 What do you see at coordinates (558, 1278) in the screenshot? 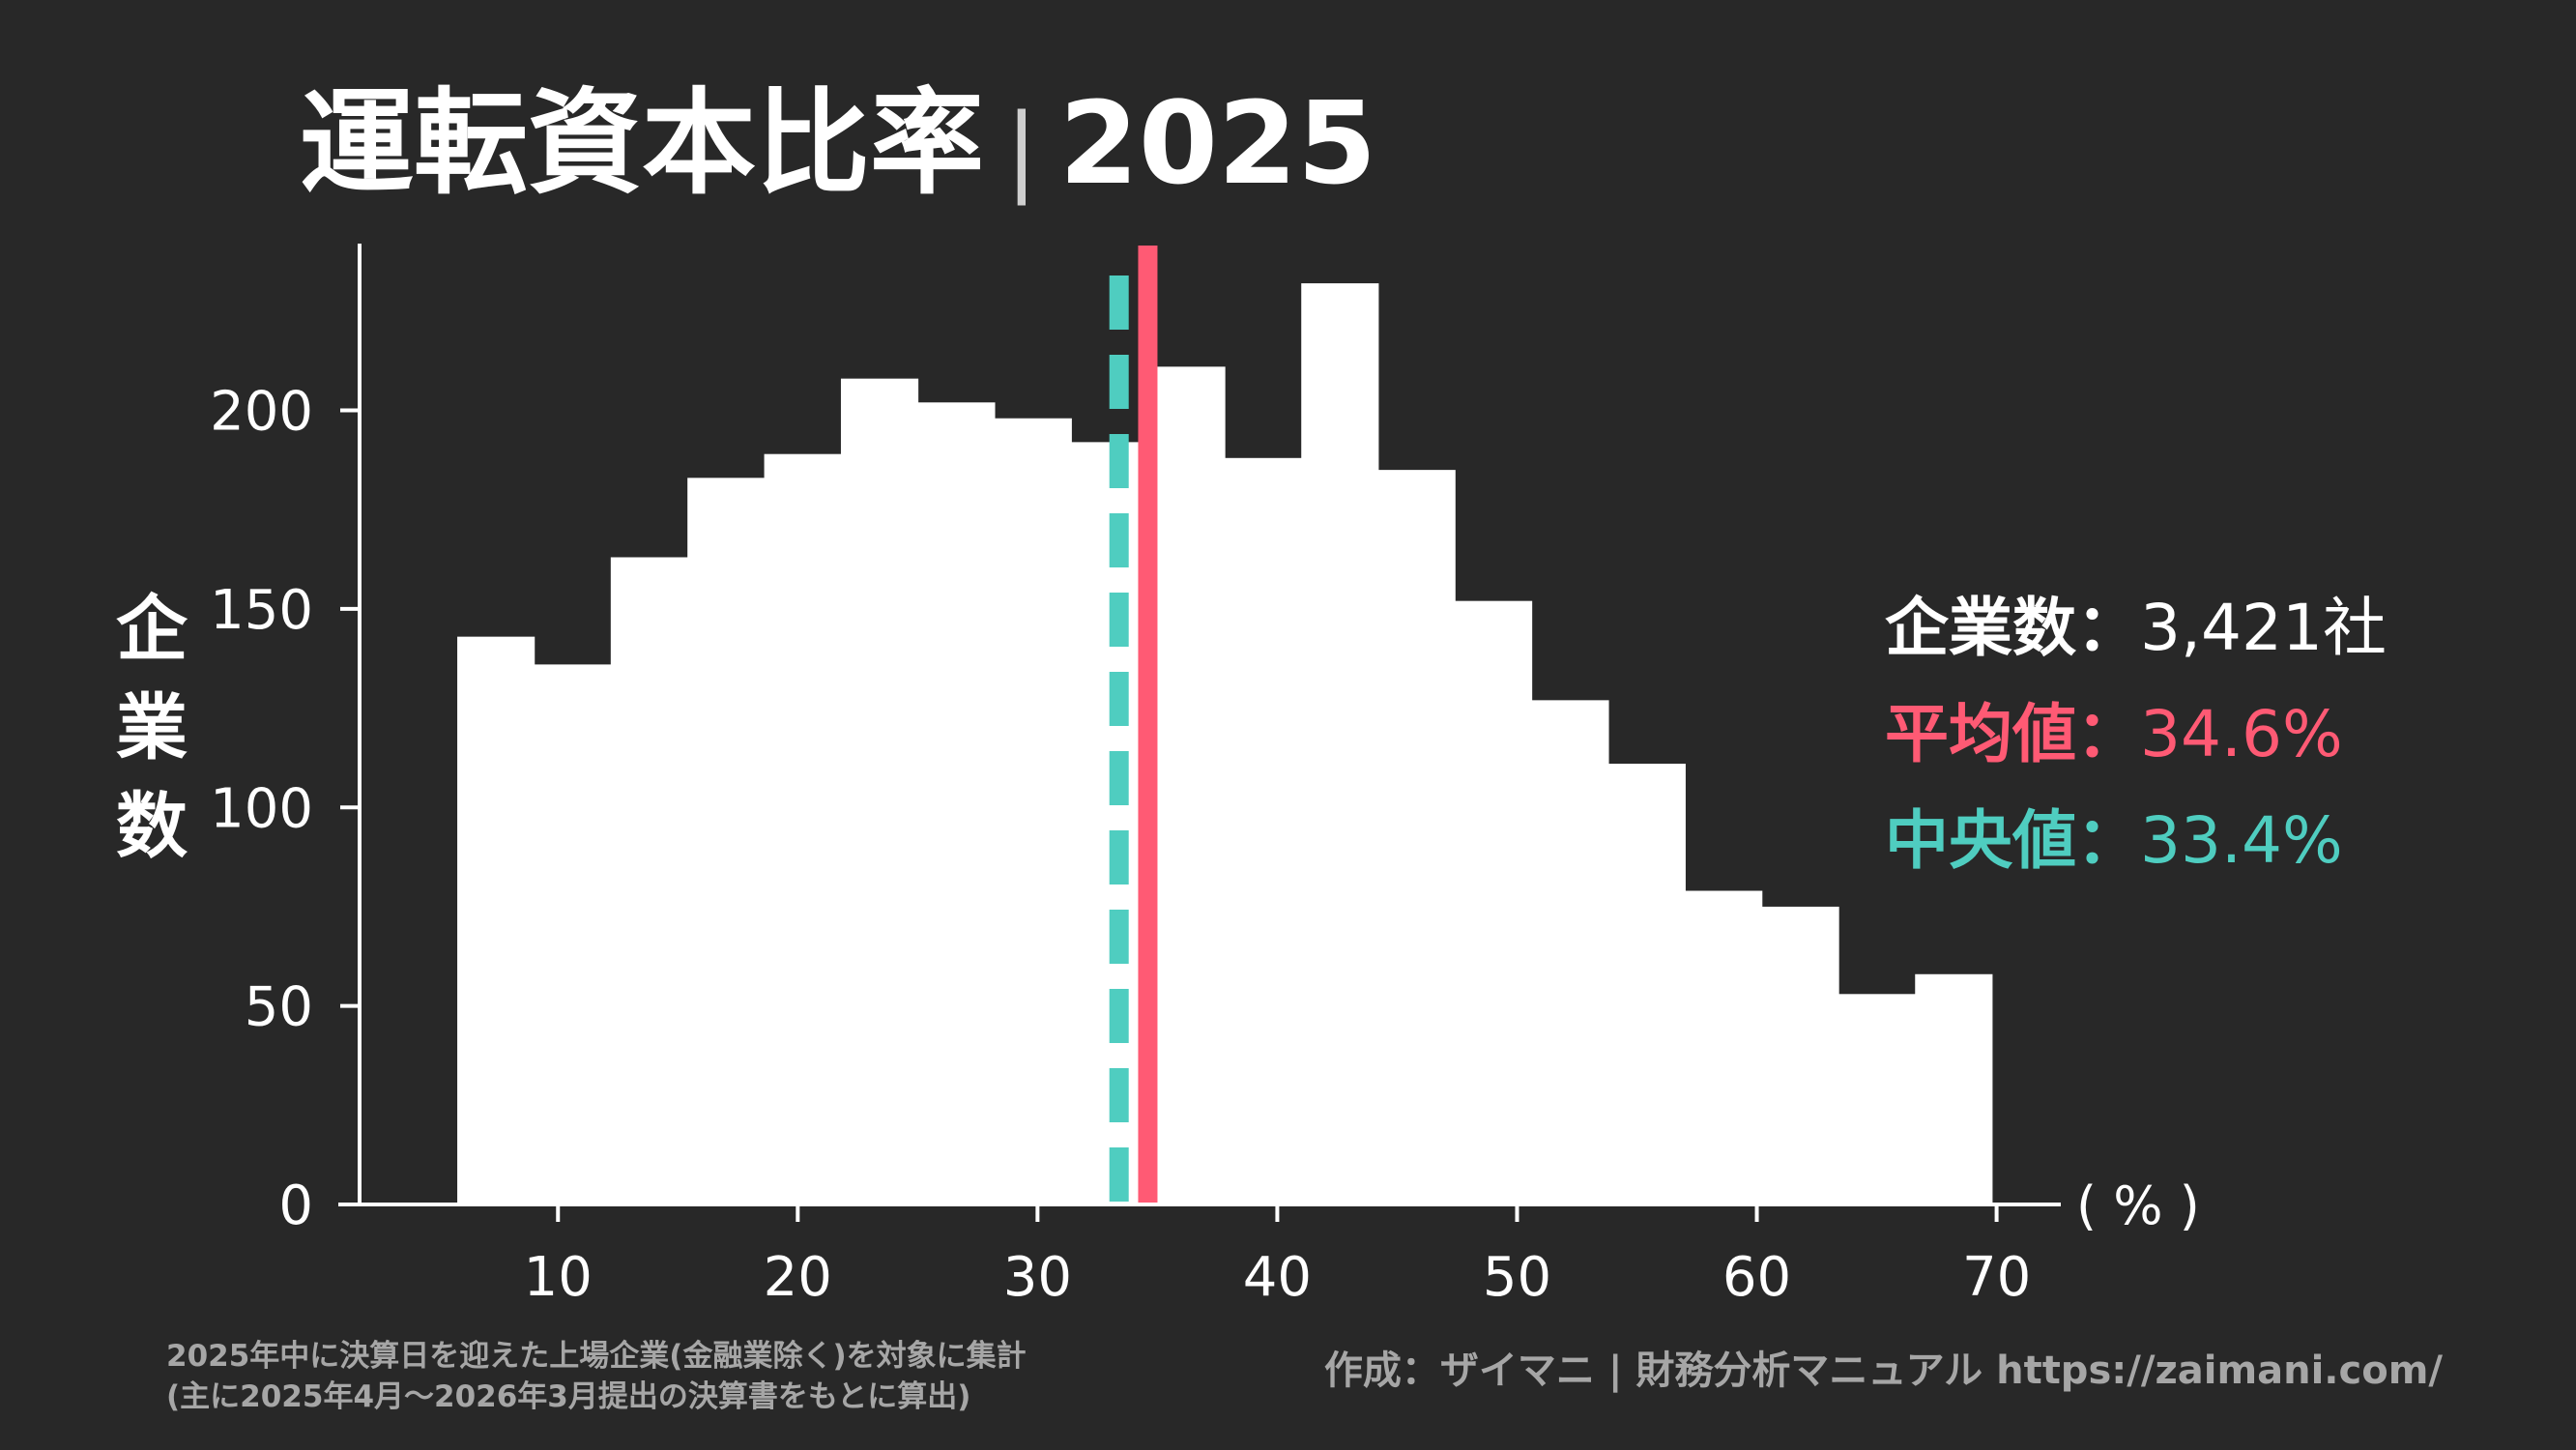
I see `x-tick-label: 10` at bounding box center [558, 1278].